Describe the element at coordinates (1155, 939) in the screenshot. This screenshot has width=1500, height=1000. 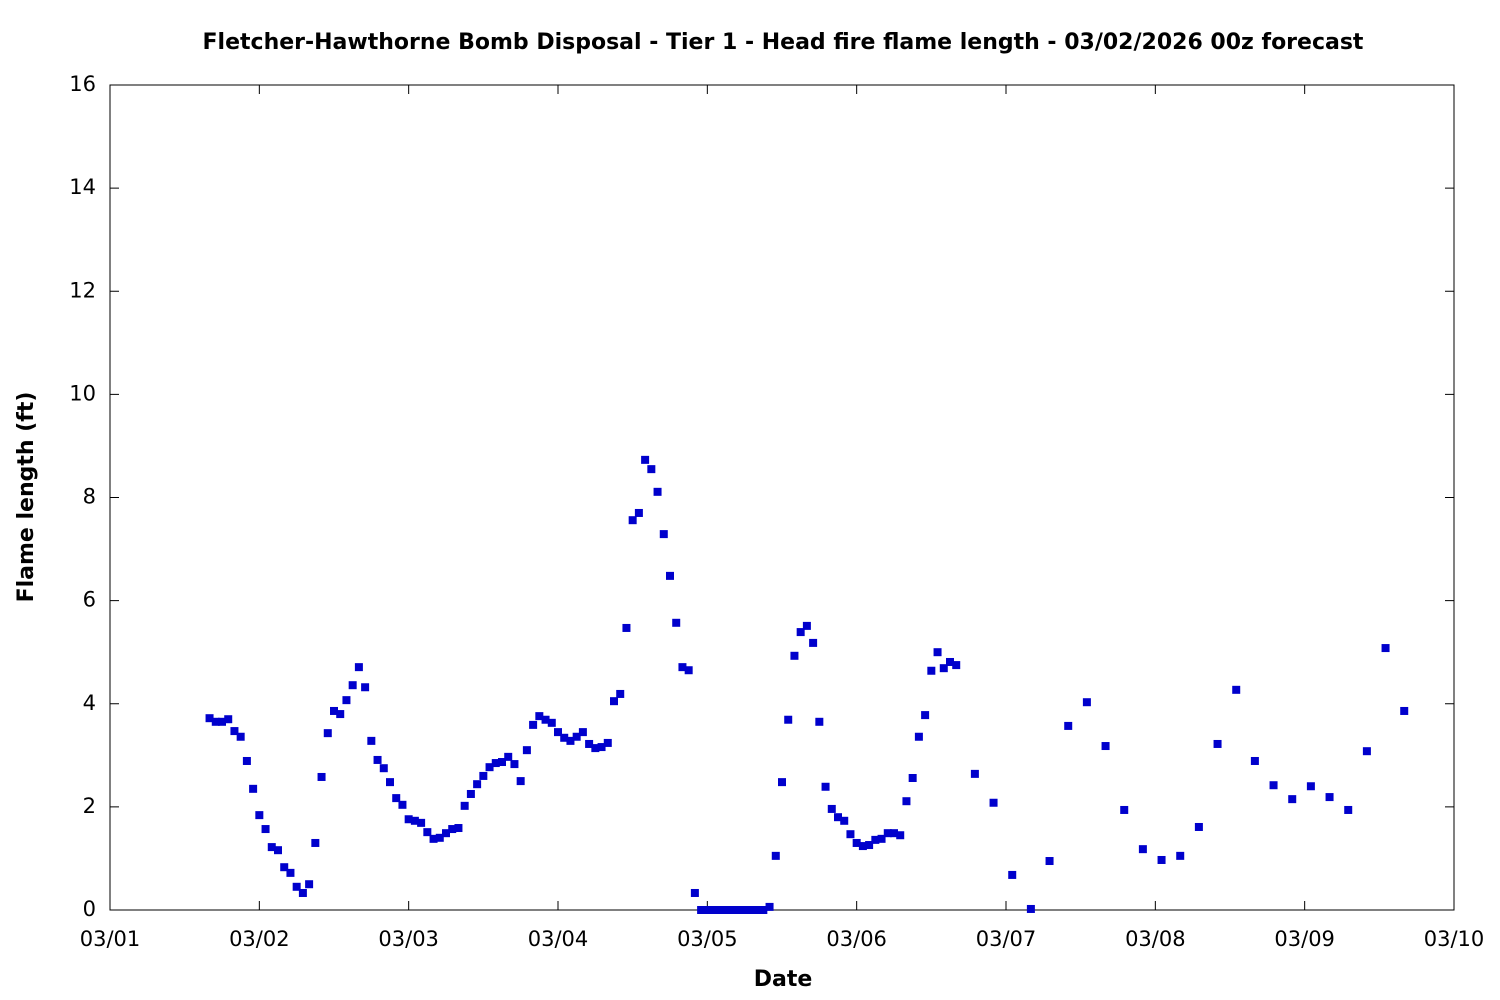
I see `x-tick-label: 03/08` at that location.